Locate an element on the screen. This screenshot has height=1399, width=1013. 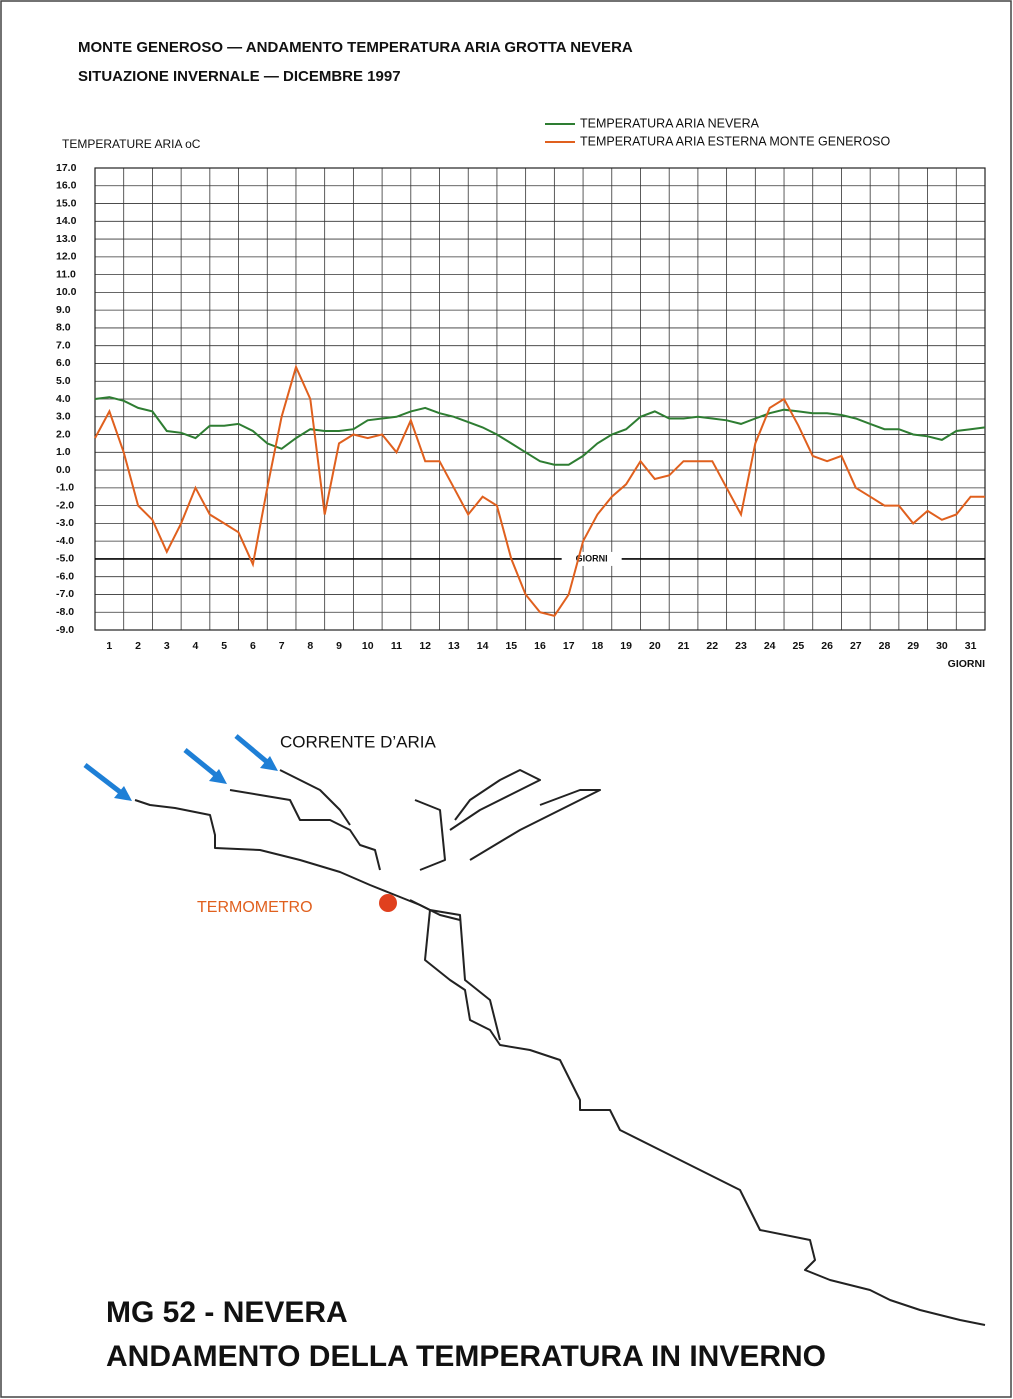
air-current-label: CORRENTE D’ARIA is located at coordinates (358, 741).